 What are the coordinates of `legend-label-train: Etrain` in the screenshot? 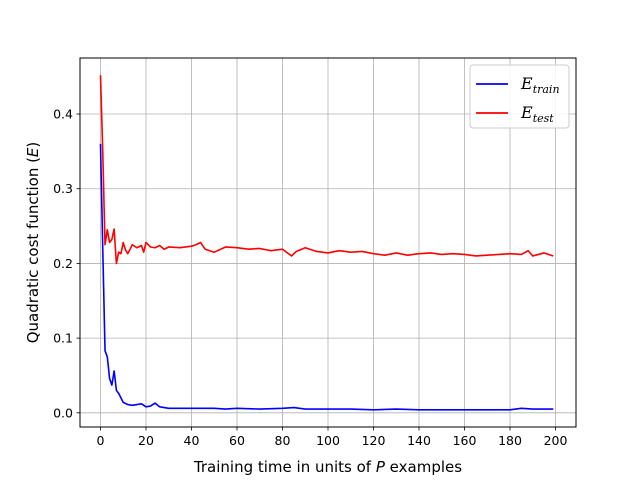 It's located at (540, 85).